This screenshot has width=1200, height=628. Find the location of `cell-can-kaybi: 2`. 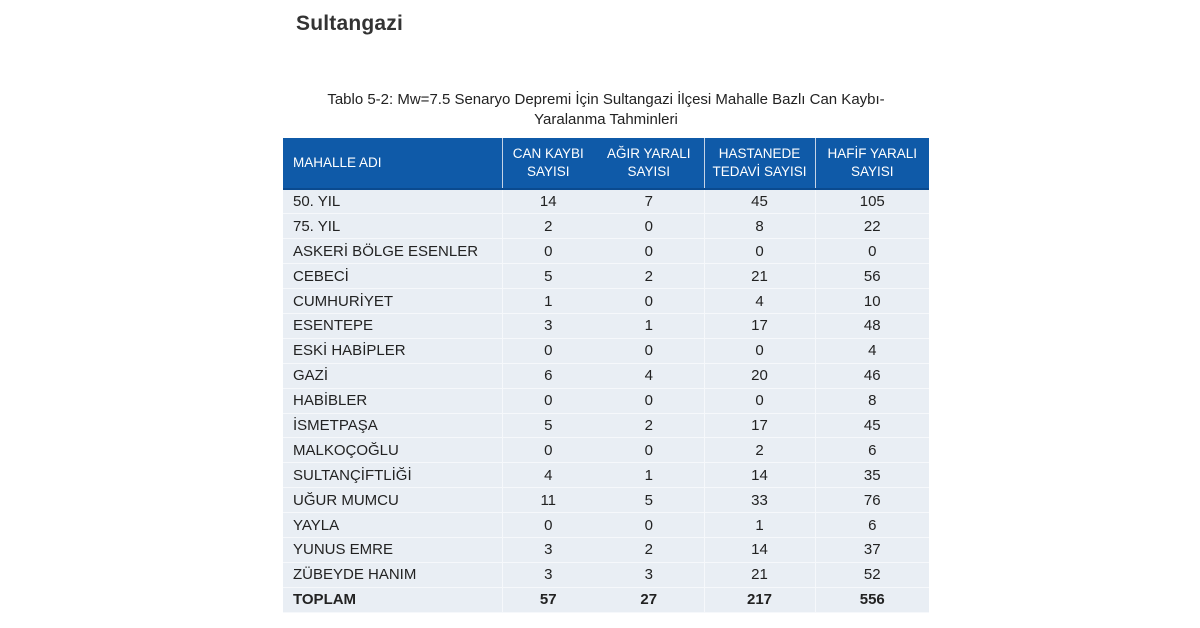

cell-can-kaybi: 2 is located at coordinates (548, 226).